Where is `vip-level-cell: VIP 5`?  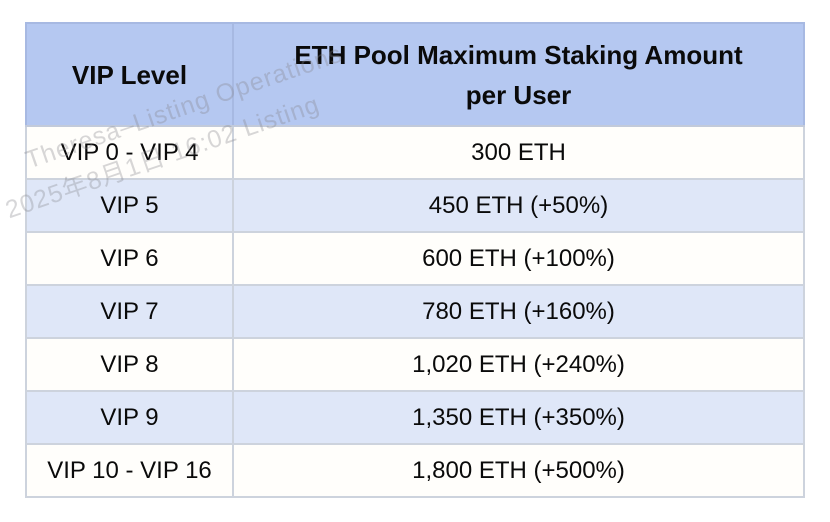
vip-level-cell: VIP 5 is located at coordinates (129, 205).